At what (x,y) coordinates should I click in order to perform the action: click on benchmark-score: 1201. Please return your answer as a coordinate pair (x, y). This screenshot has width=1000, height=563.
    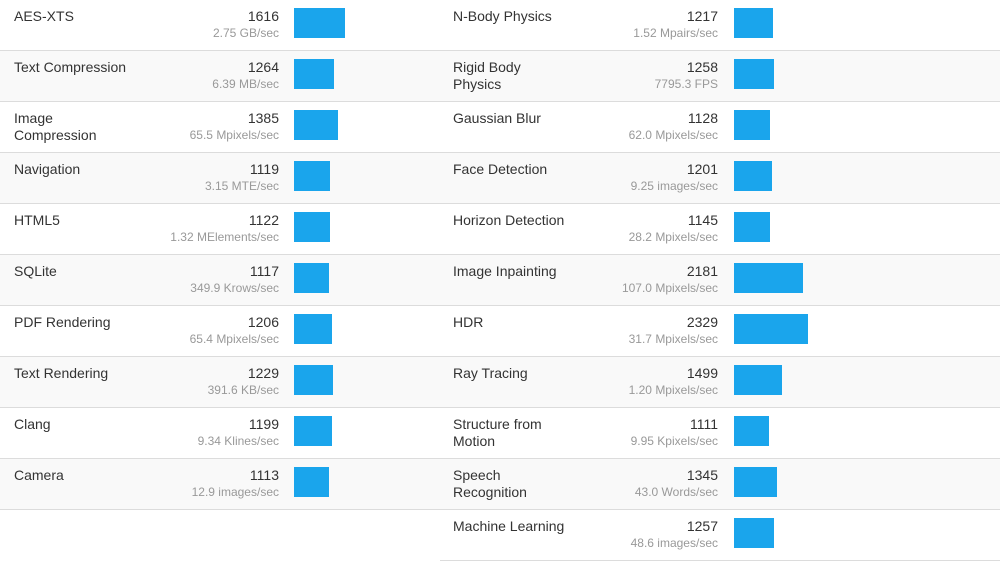
    Looking at the image, I should click on (702, 169).